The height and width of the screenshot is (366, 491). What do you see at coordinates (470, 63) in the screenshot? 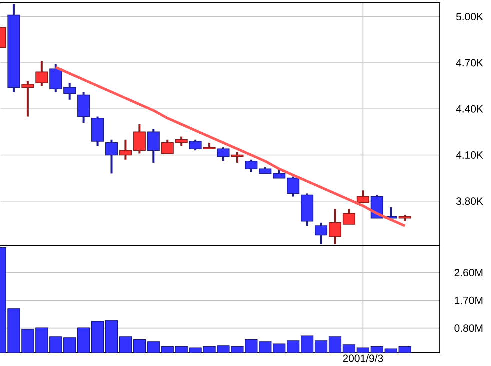
I see `y-tick-label: 4.70K` at bounding box center [470, 63].